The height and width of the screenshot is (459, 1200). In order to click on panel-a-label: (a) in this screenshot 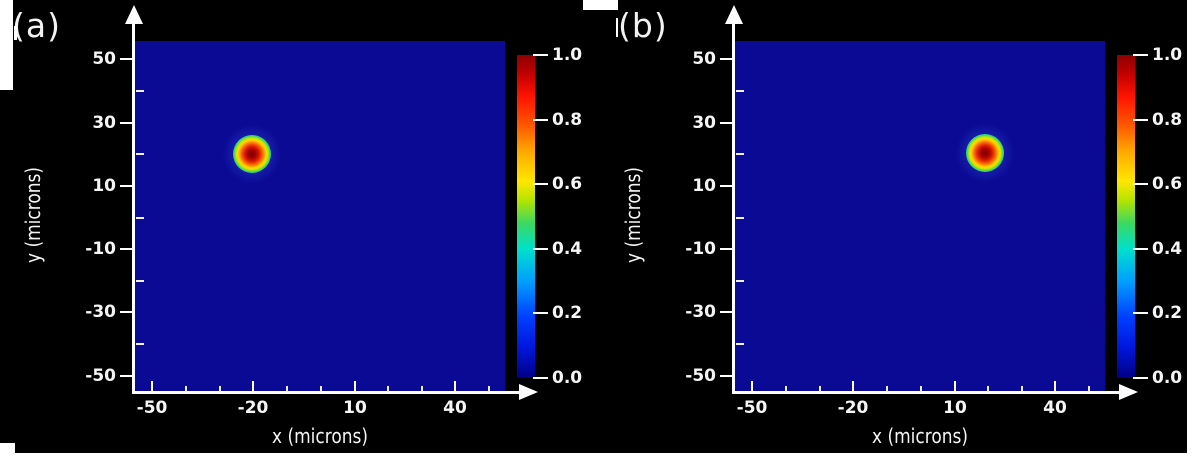, I will do `click(36, 25)`.